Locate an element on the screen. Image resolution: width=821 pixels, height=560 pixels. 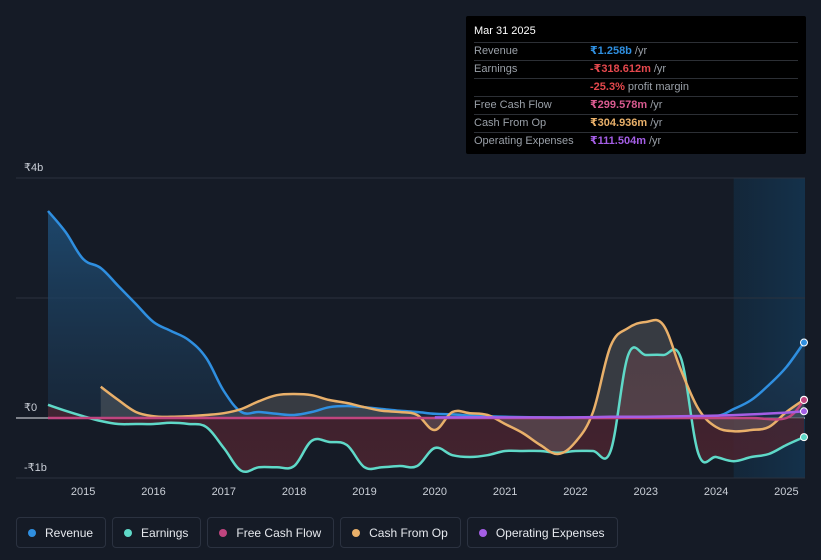
tooltip-label: Earnings is located at coordinates (496, 69).